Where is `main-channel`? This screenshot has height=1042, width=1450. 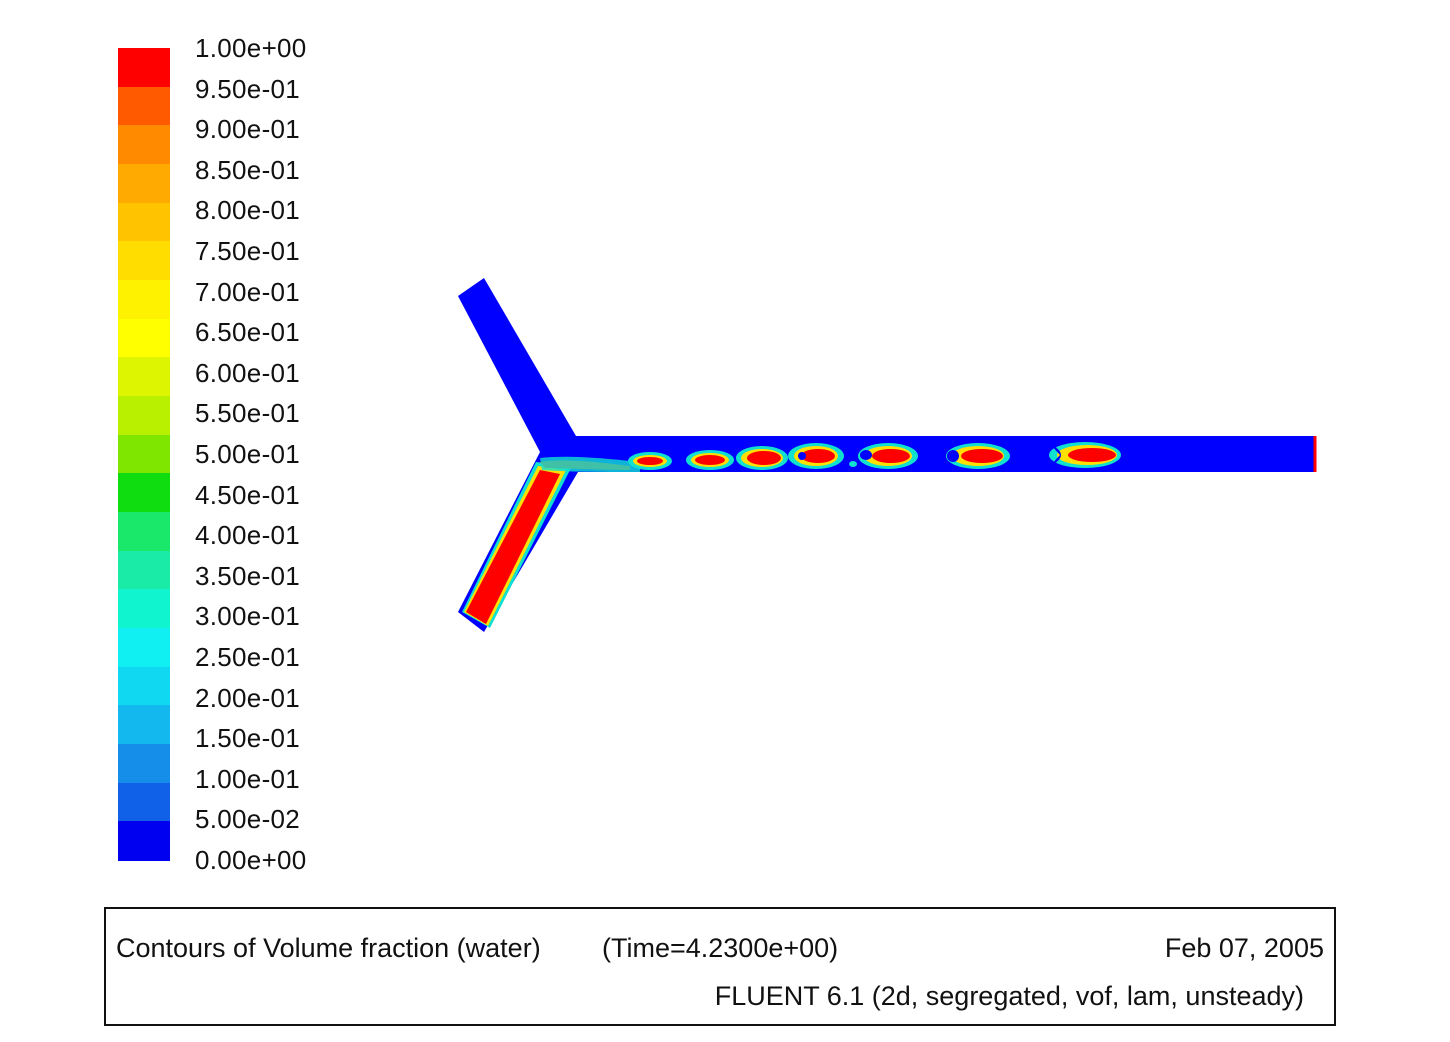
main-channel is located at coordinates (928, 454).